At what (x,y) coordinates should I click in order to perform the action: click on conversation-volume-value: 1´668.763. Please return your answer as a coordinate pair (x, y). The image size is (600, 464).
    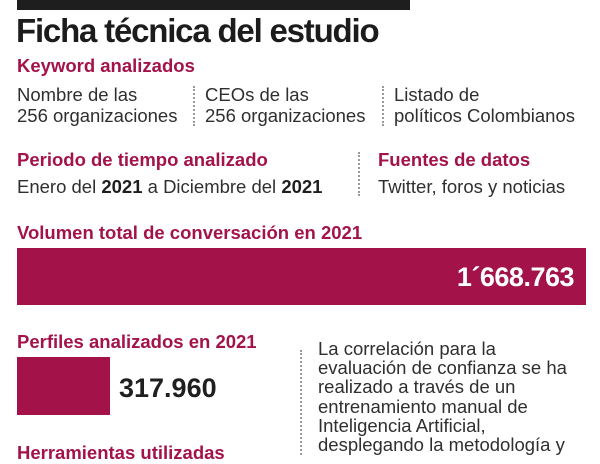
    Looking at the image, I should click on (515, 277).